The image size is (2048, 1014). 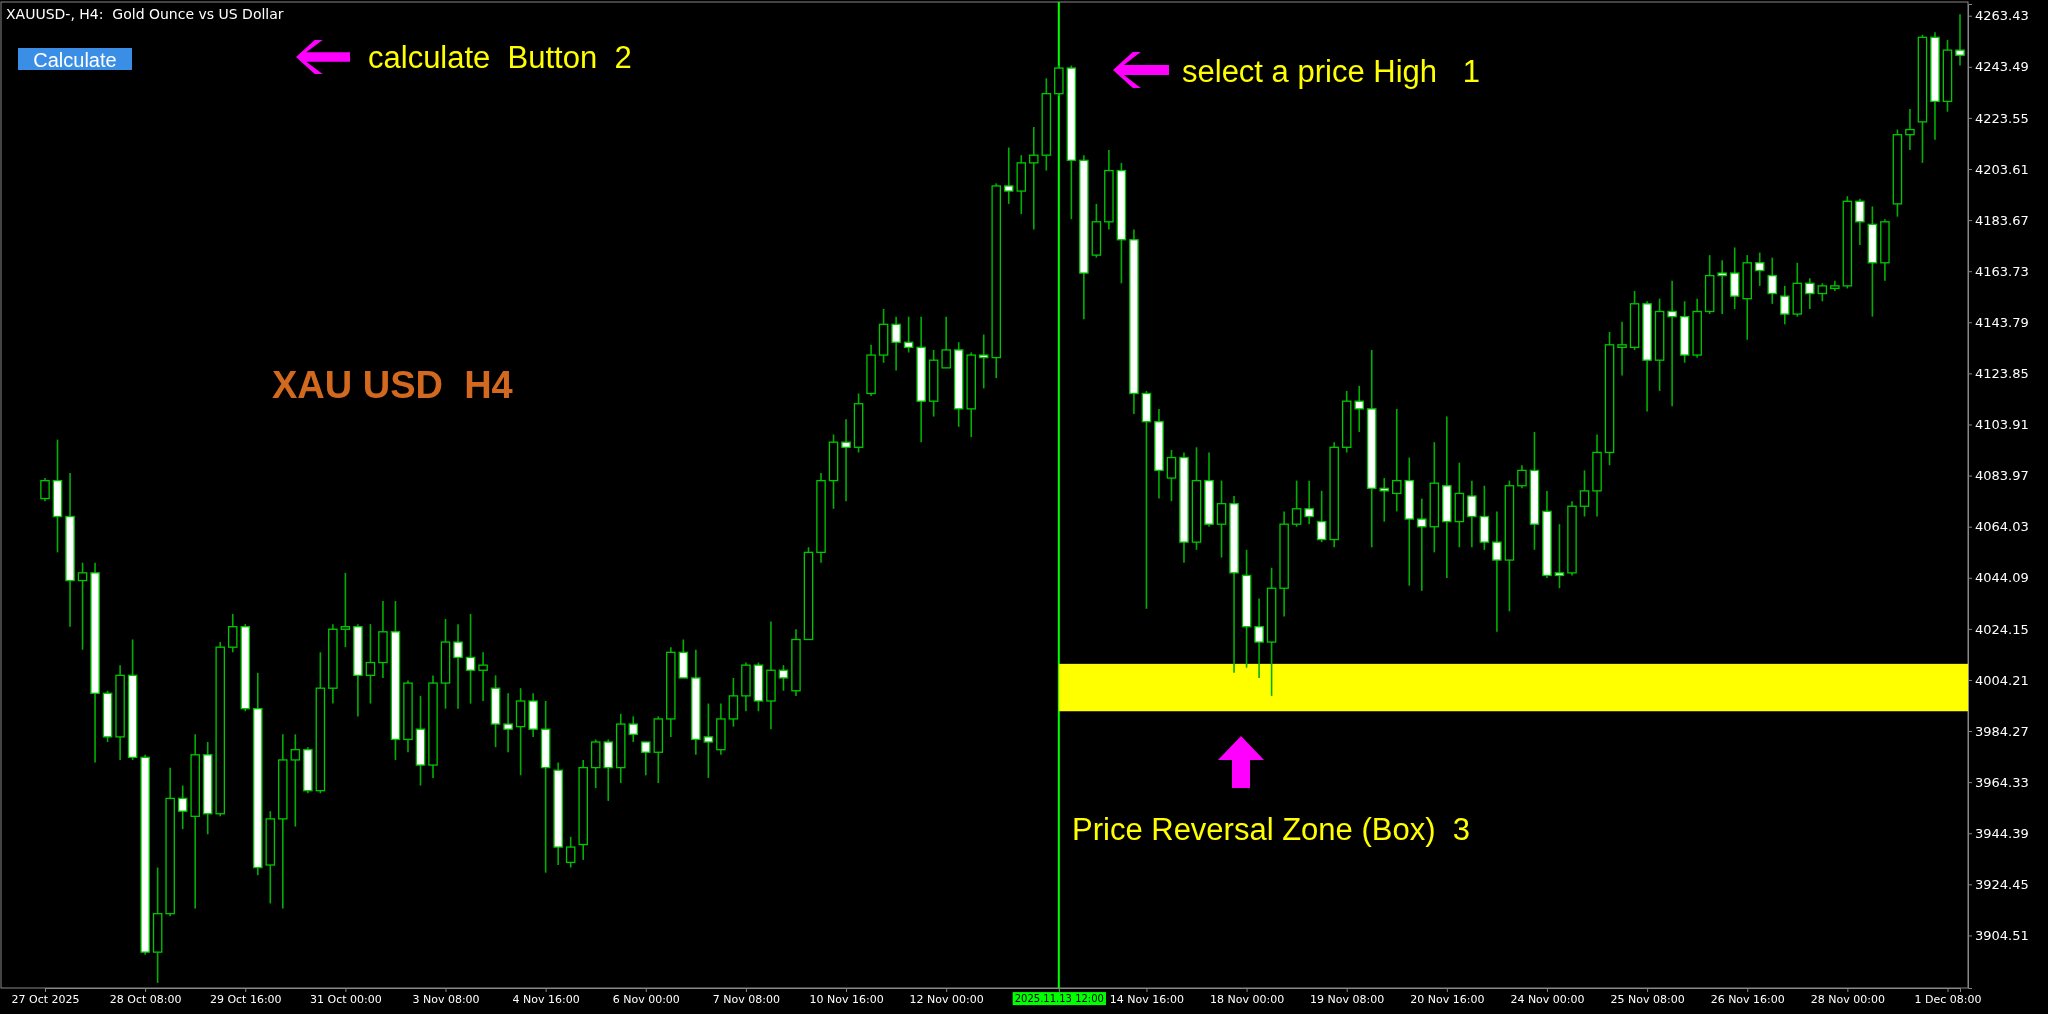 What do you see at coordinates (2002, 425) in the screenshot?
I see `y-tick-label: 4103.91` at bounding box center [2002, 425].